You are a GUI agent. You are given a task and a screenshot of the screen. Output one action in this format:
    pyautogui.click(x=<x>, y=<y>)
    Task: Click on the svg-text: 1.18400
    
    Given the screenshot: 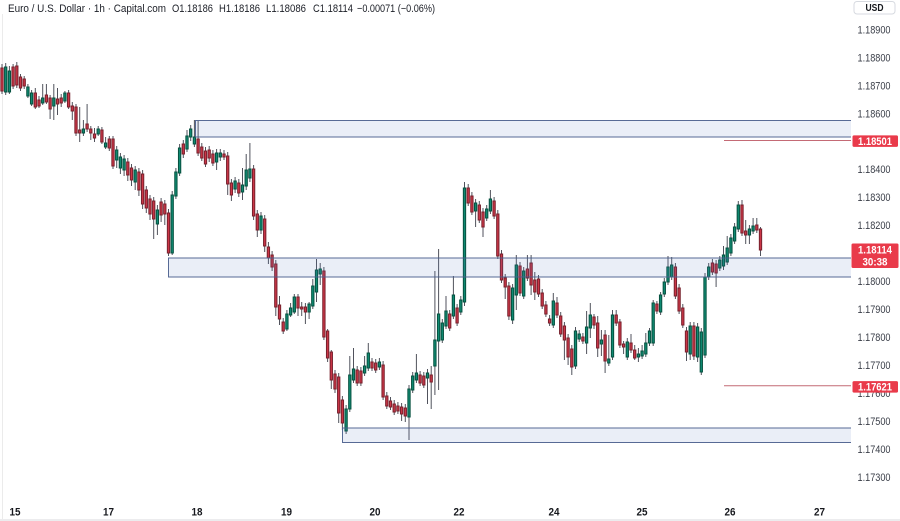 What is the action you would take?
    pyautogui.click(x=874, y=170)
    